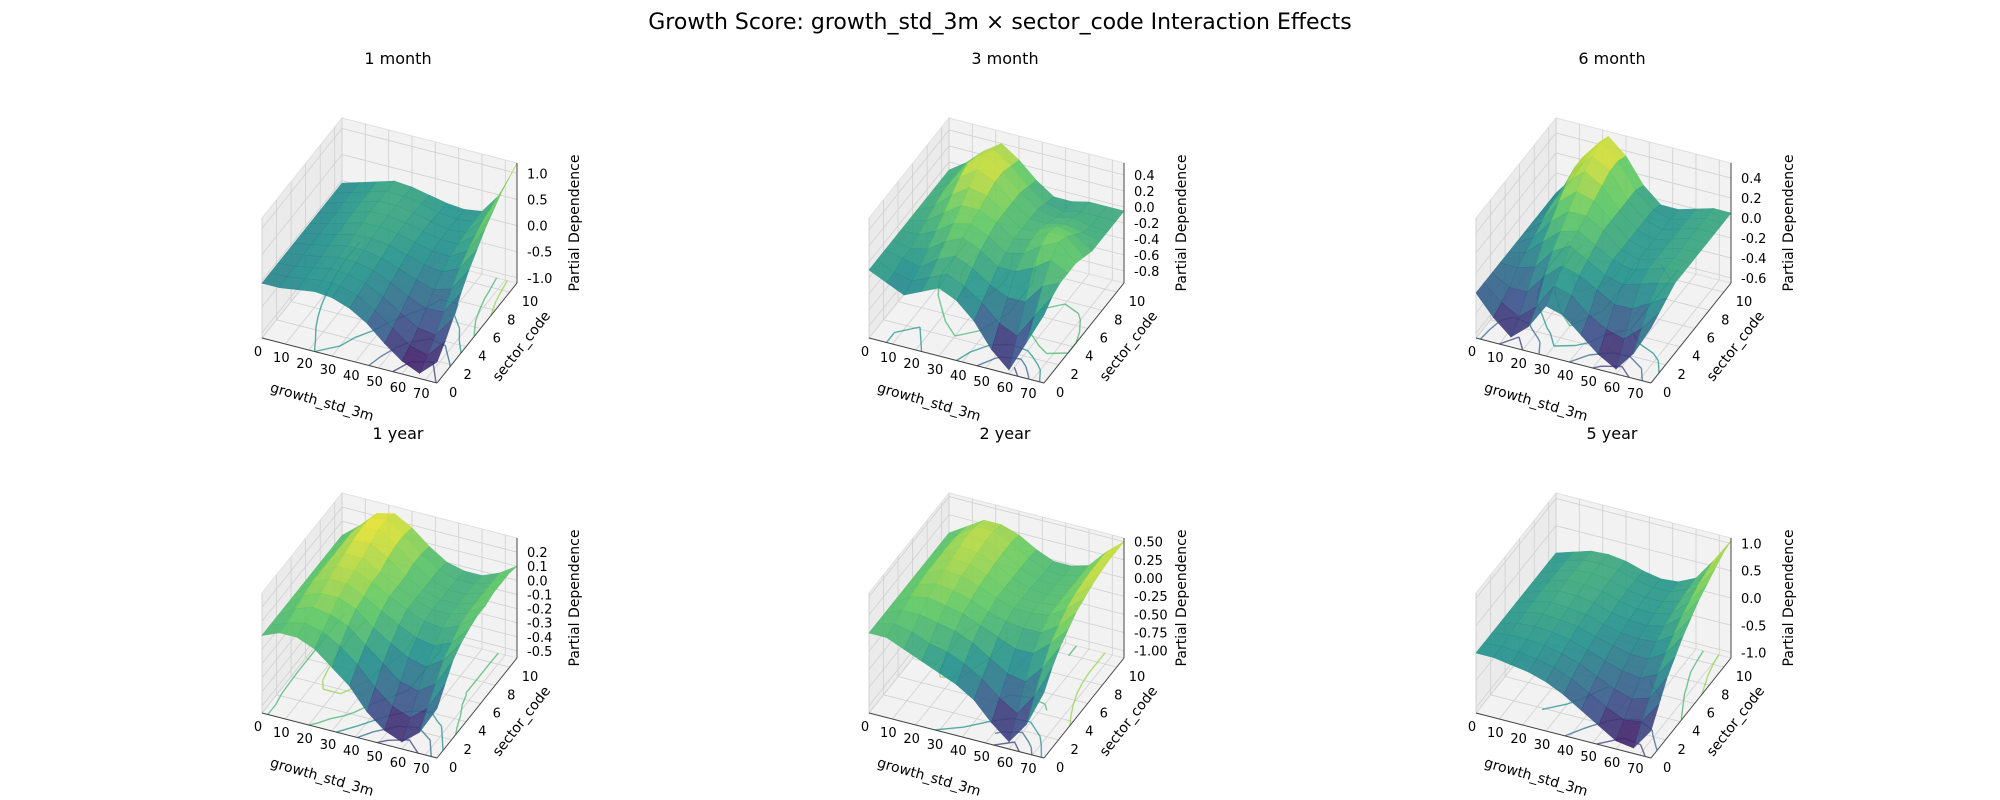 This screenshot has height=800, width=2000. I want to click on subplot-title: 2 year, so click(1005, 433).